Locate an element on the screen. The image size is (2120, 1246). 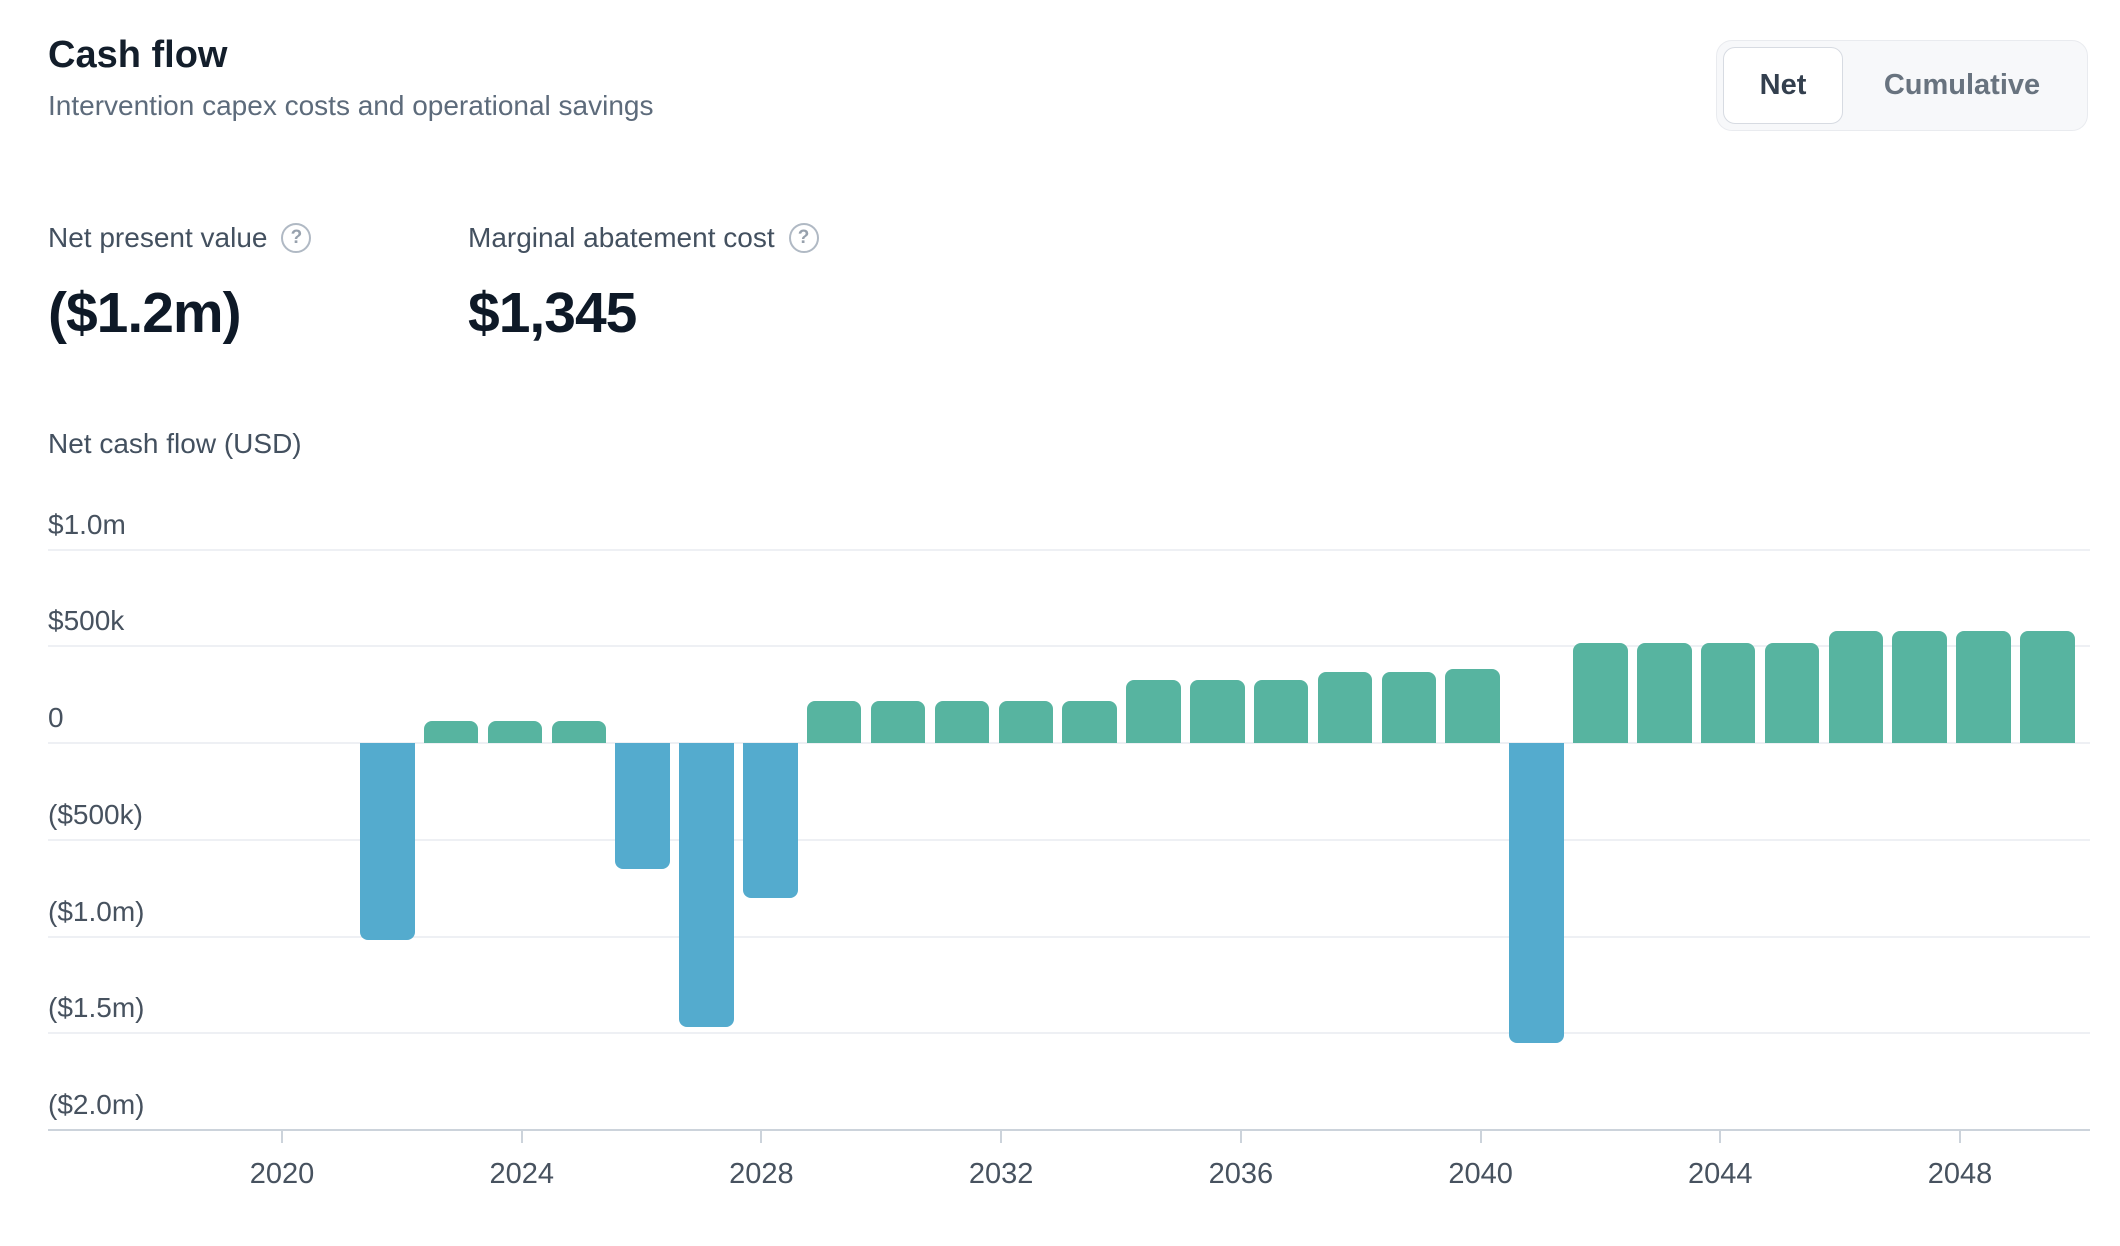
x-axis-label: 2028 is located at coordinates (761, 1174).